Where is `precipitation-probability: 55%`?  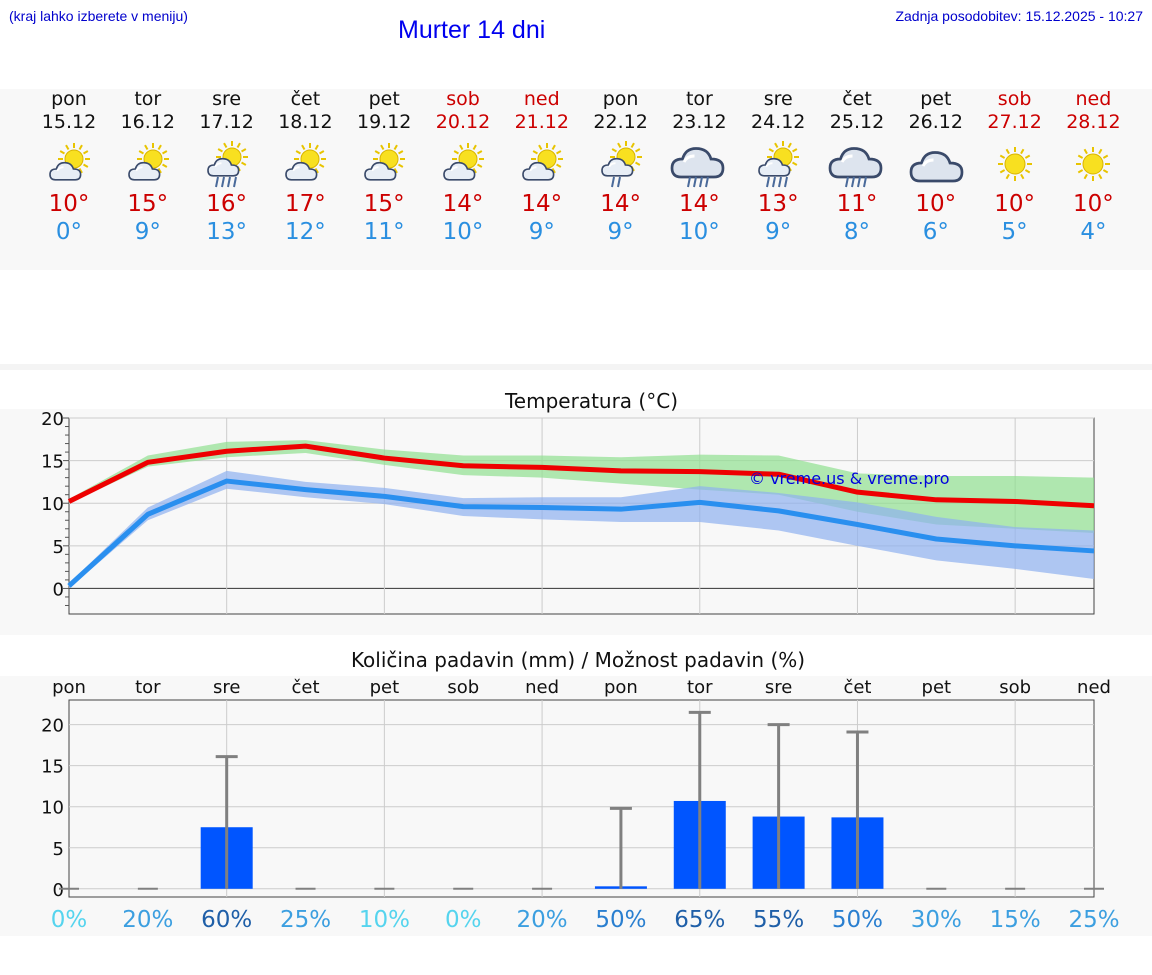 precipitation-probability: 55% is located at coordinates (778, 920).